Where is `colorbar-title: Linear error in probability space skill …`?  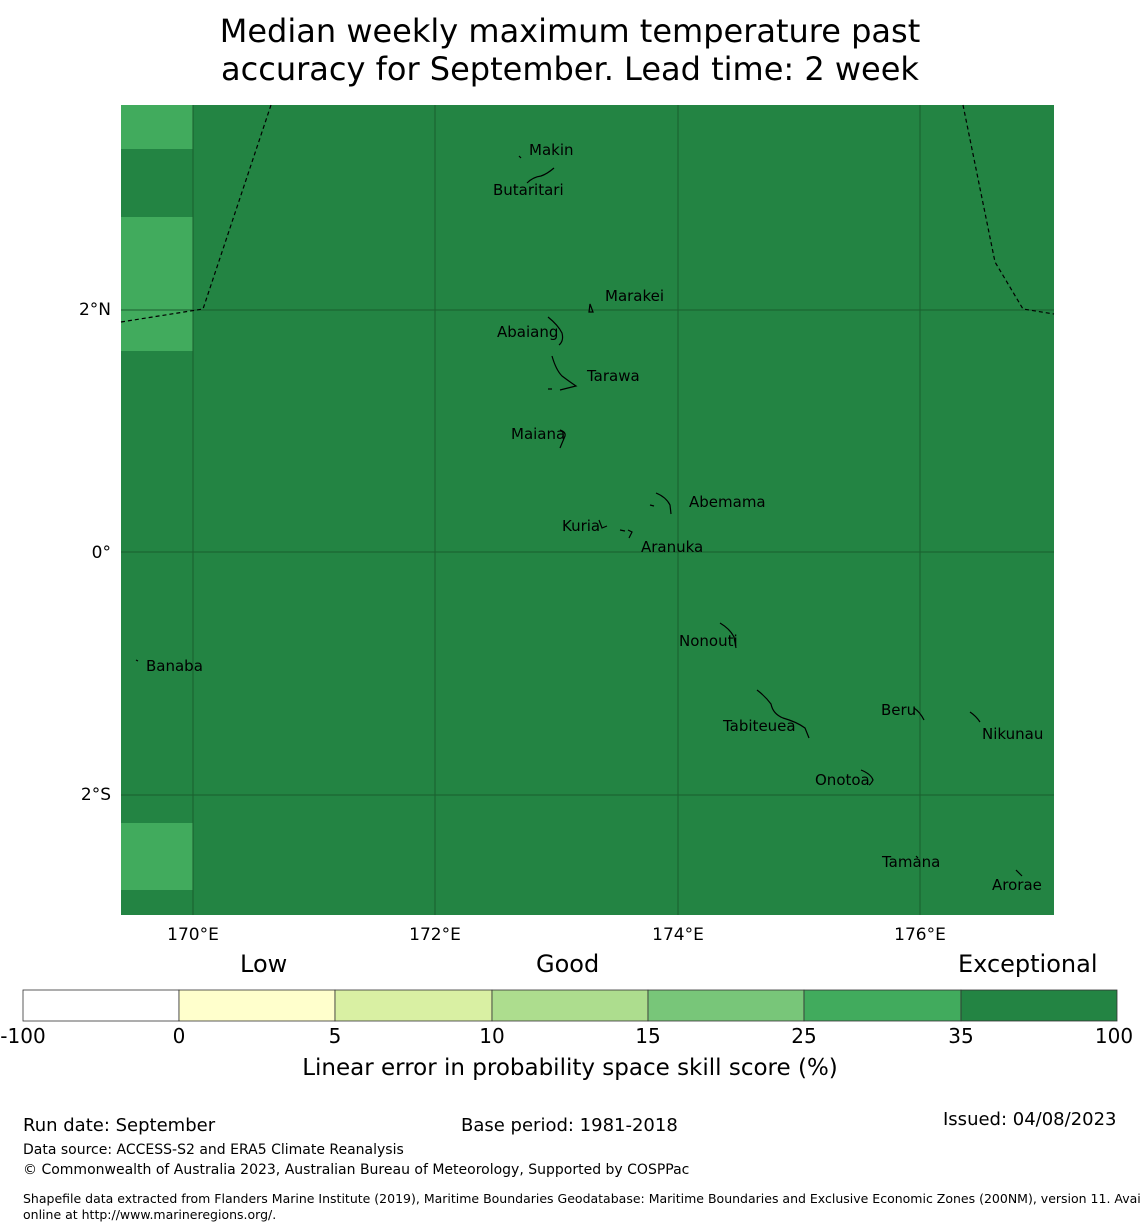 colorbar-title: Linear error in probability space skill … is located at coordinates (570, 1068).